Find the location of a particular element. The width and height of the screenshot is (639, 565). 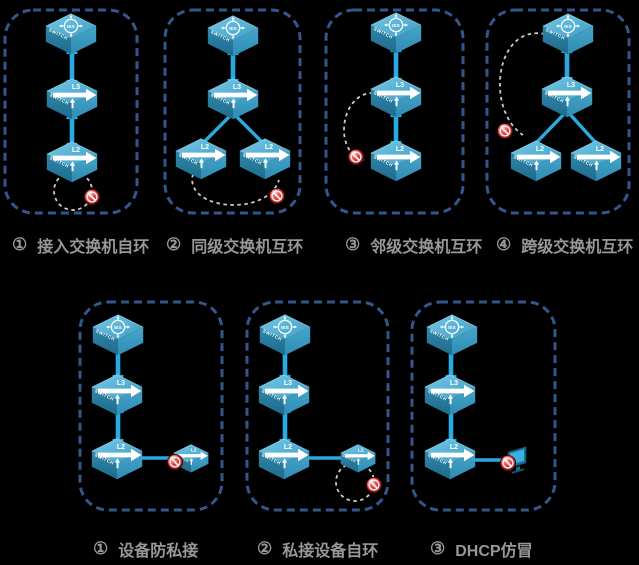

caption-private-device-self-loop: ② 私接设备自环 is located at coordinates (317, 549).